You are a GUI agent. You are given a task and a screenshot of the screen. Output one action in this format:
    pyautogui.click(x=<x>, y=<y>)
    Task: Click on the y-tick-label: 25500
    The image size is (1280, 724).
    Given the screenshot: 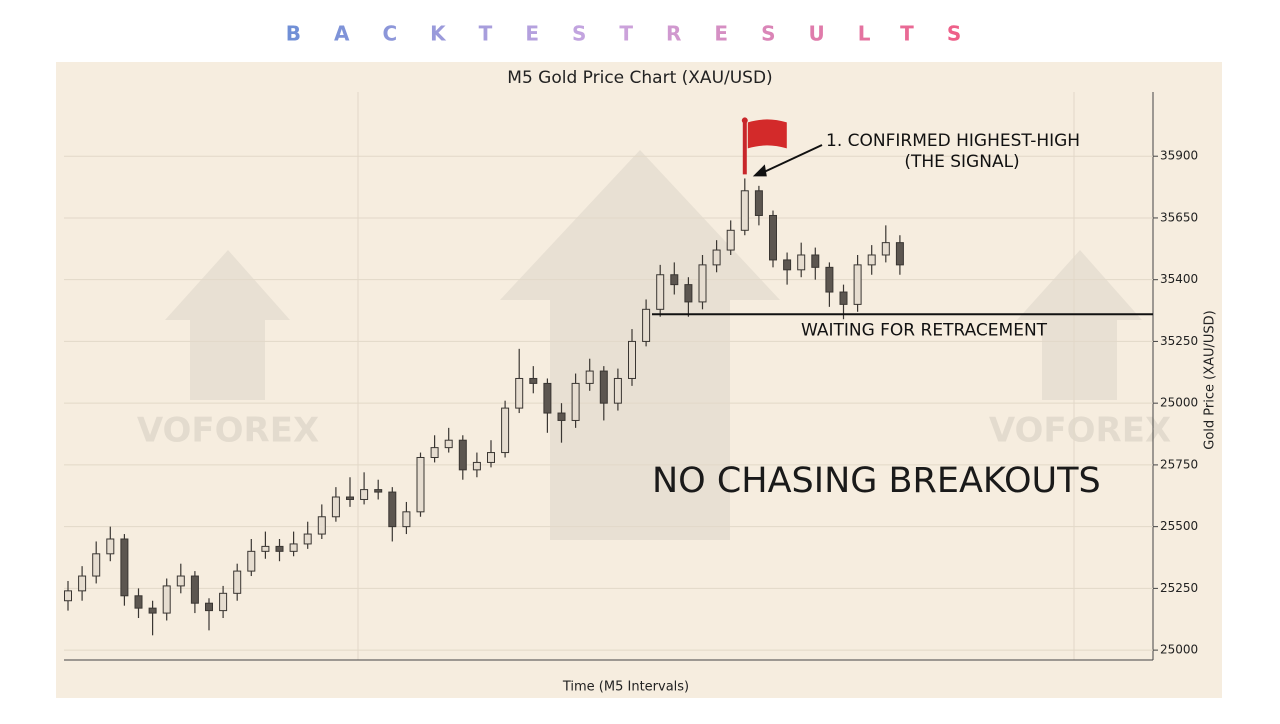 What is the action you would take?
    pyautogui.click(x=1179, y=526)
    